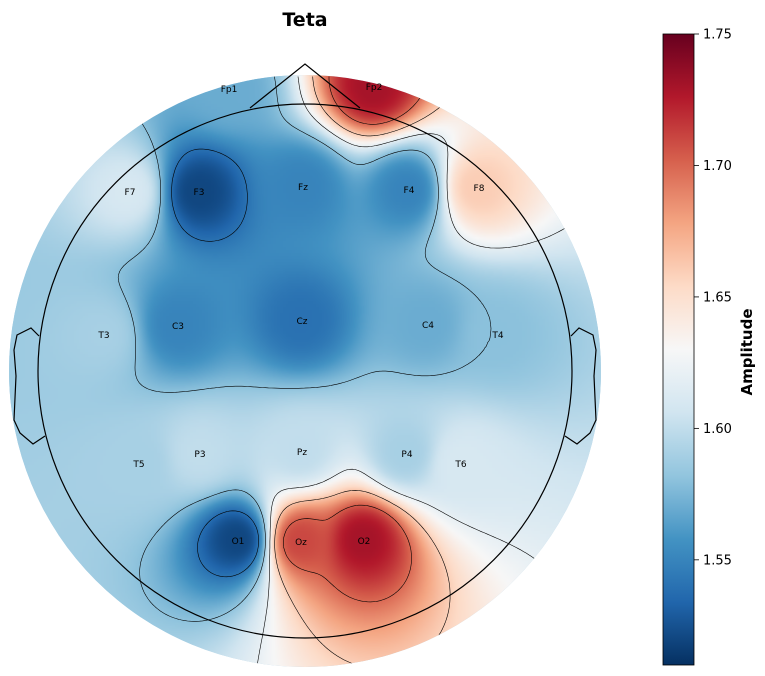 The width and height of the screenshot is (765, 676). Describe the element at coordinates (409, 191) in the screenshot. I see `electrode-label-f4: F4` at that location.